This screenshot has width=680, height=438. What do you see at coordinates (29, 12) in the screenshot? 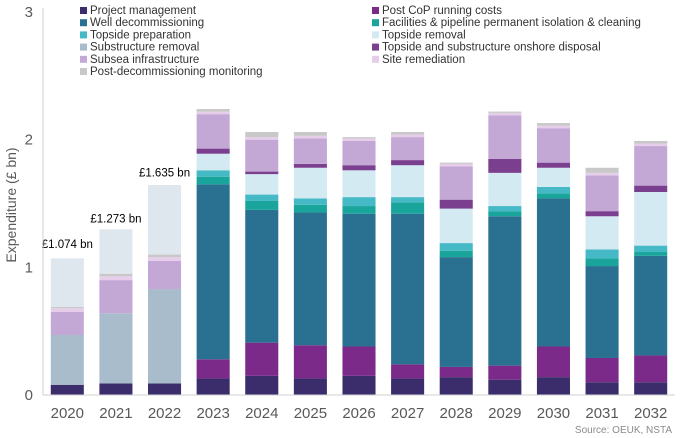
I see `y-tick-label: 3` at bounding box center [29, 12].